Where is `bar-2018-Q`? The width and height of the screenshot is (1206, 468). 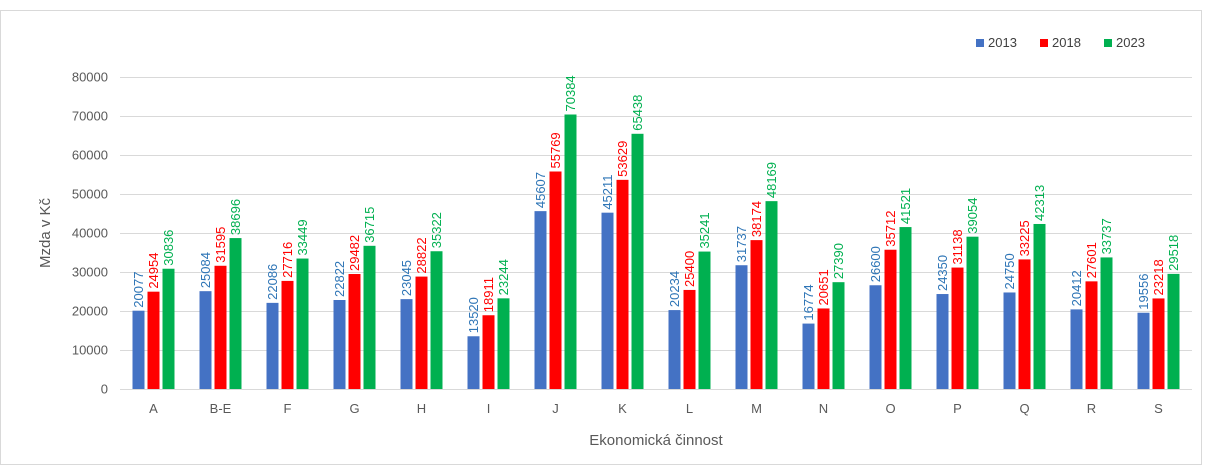
bar-2018-Q is located at coordinates (1024, 324).